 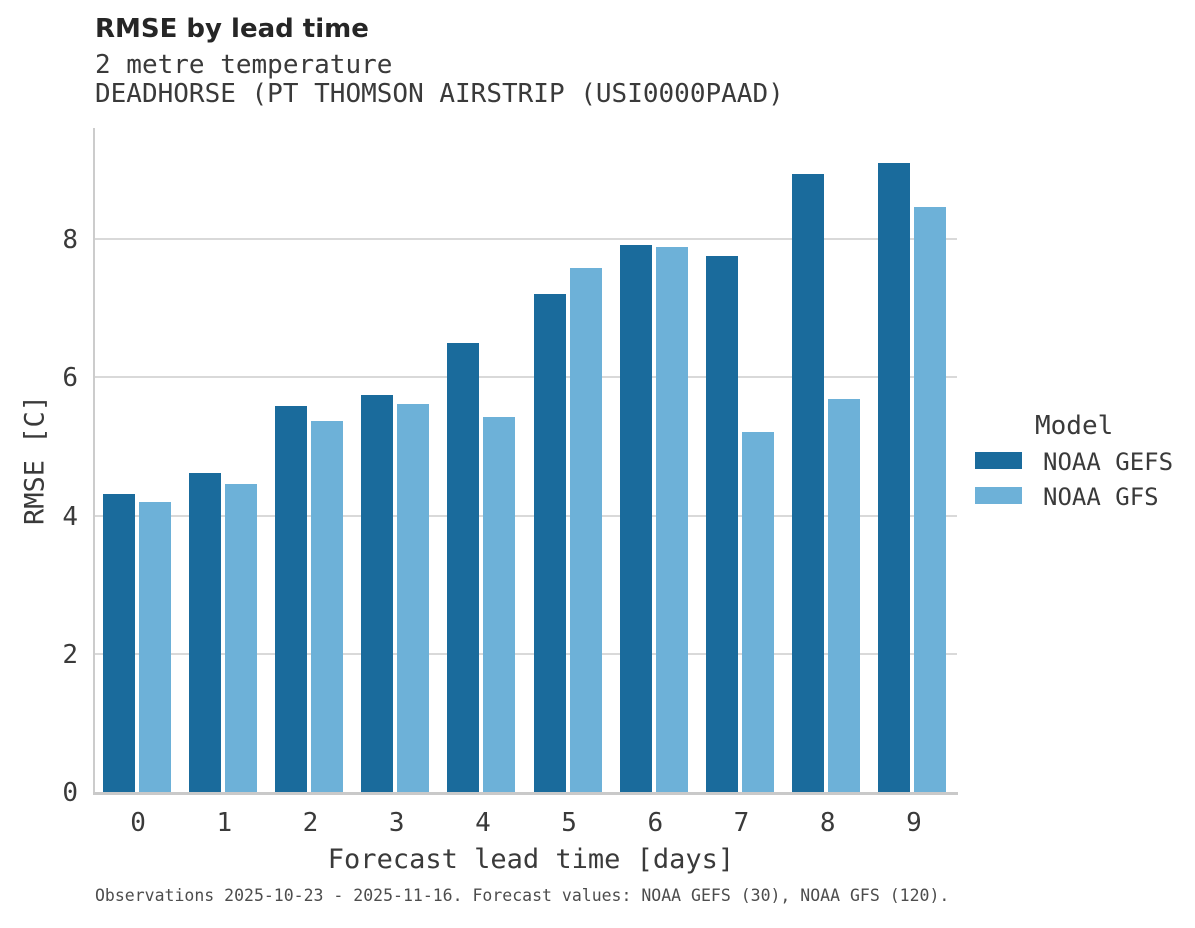 What do you see at coordinates (70, 654) in the screenshot?
I see `y-tick-label-2: 2` at bounding box center [70, 654].